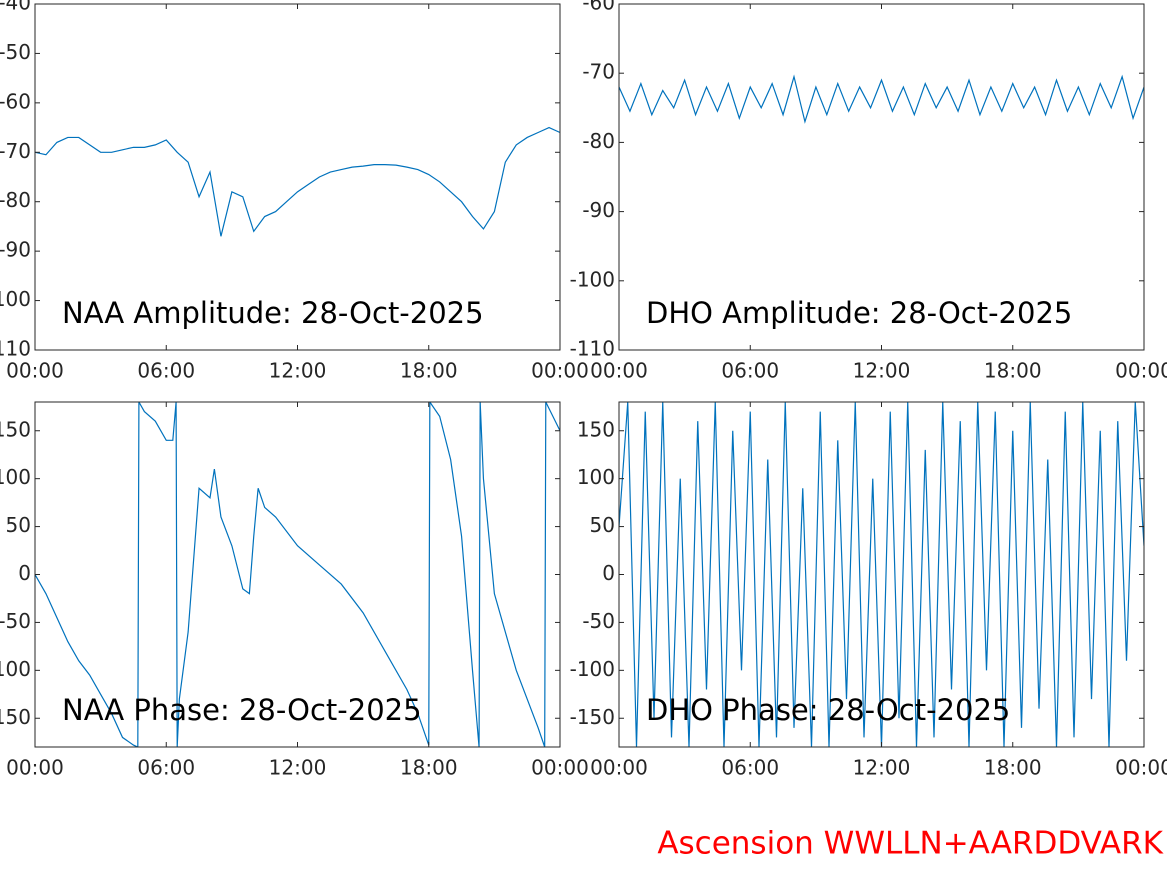  I want to click on annotation: NAA Amplitude: 28-Oct-2025, so click(273, 313).